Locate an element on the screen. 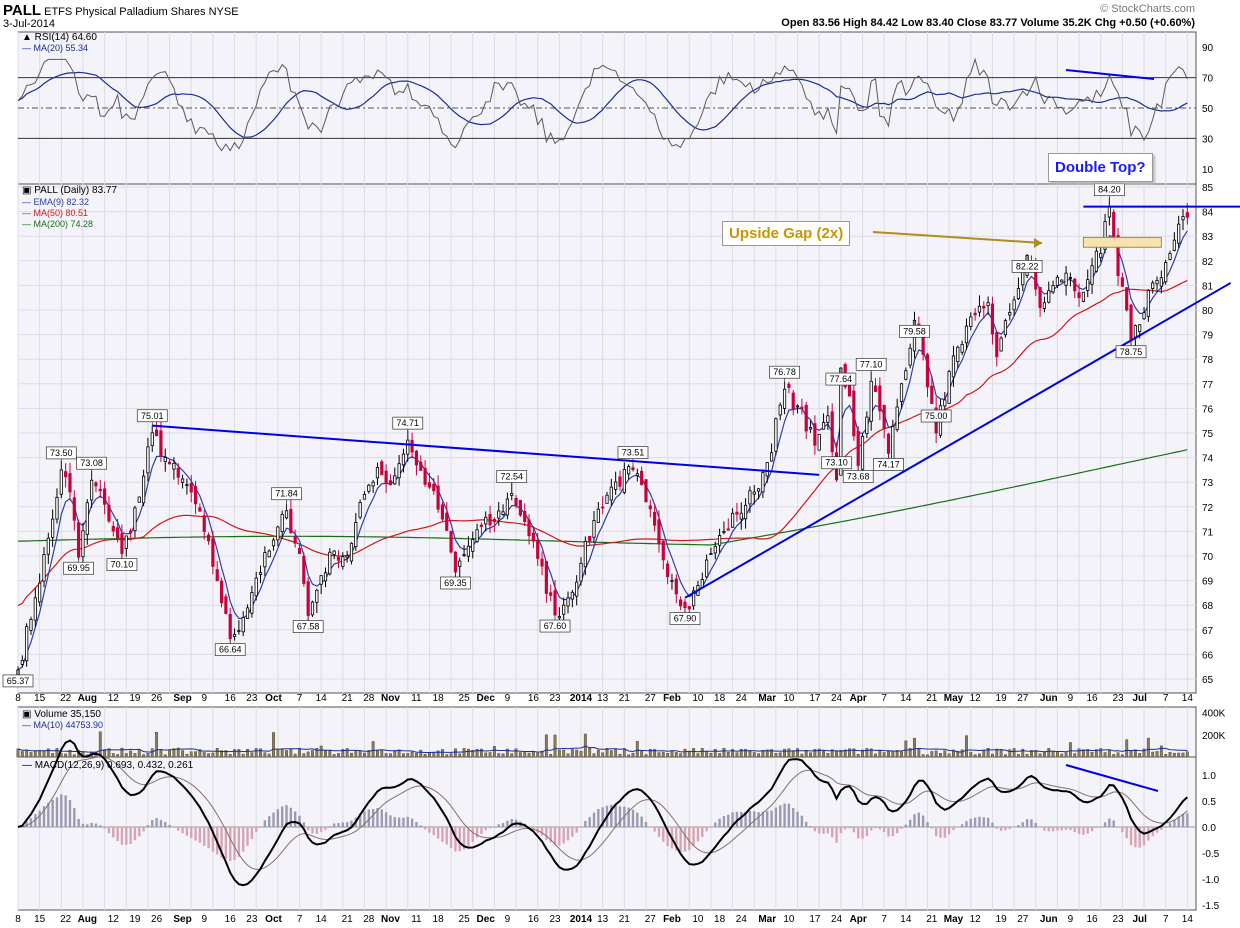 This screenshot has height=928, width=1240. x-axis-label: 9 is located at coordinates (1071, 698).